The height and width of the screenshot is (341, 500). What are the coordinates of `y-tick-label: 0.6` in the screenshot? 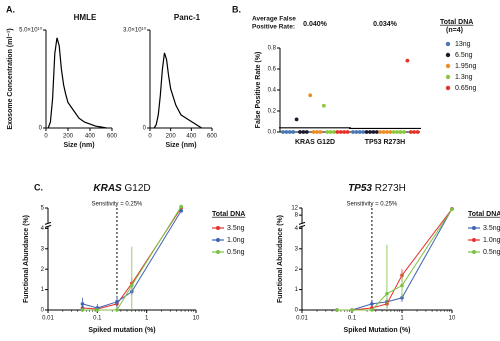 It's located at (272, 70).